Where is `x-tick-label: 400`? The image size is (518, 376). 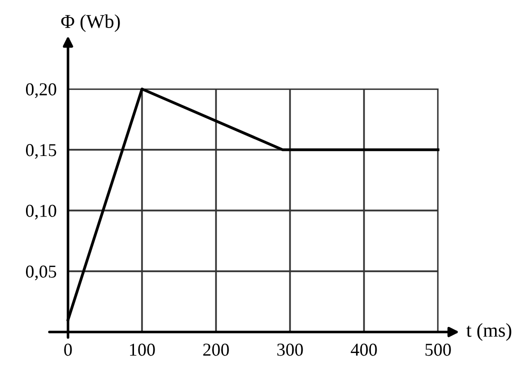
x-tick-label: 400 is located at coordinates (363, 350).